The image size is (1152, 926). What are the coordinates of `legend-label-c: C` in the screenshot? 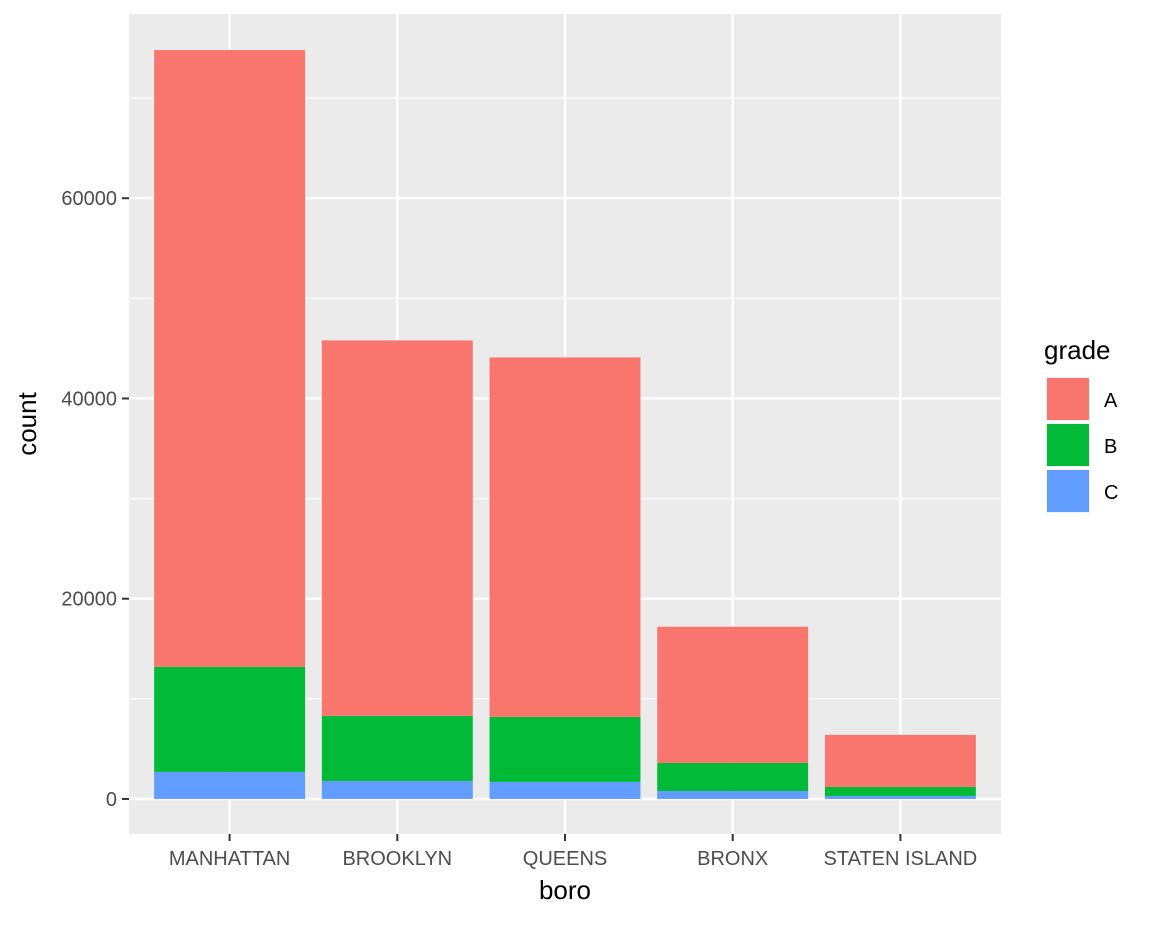 It's located at (1111, 493).